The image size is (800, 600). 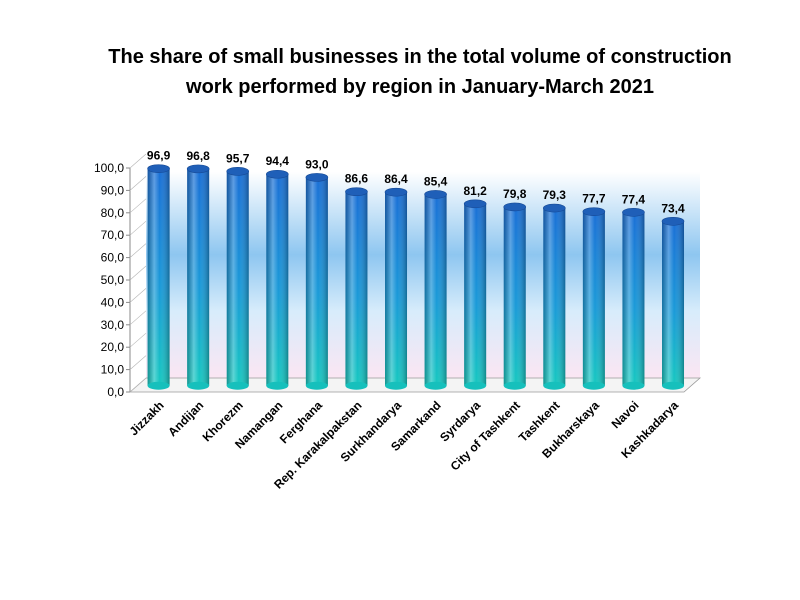 I want to click on data-label: 94,4, so click(x=278, y=161).